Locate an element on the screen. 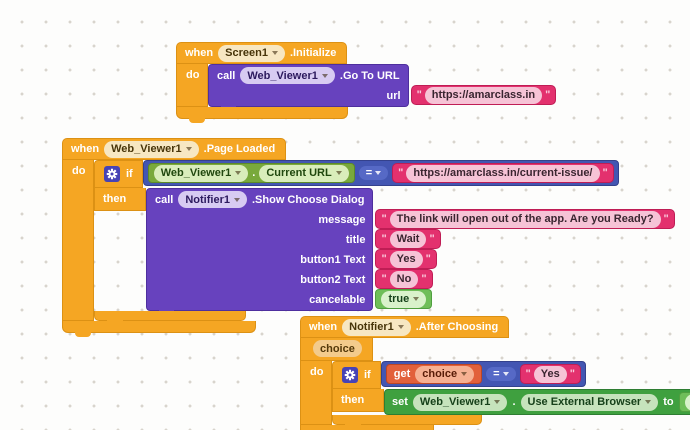  param-choice: choice is located at coordinates (337, 348).